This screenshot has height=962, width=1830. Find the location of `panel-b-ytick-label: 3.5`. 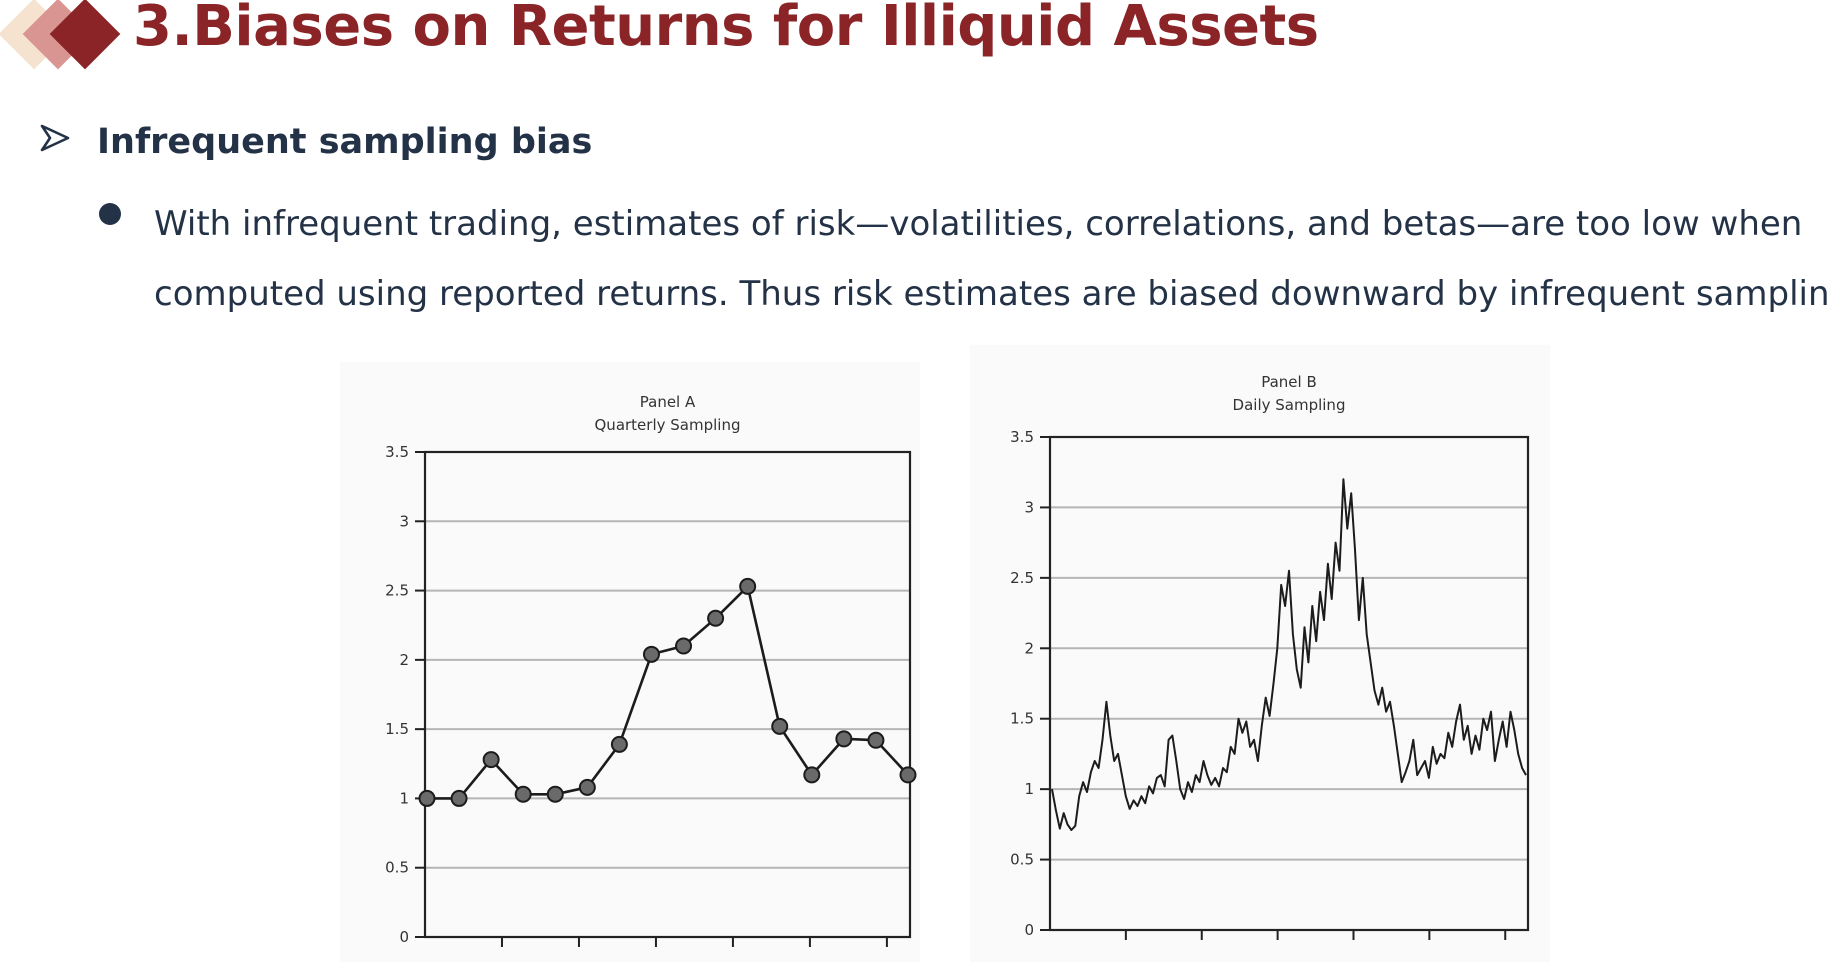

panel-b-ytick-label: 3.5 is located at coordinates (1022, 437).